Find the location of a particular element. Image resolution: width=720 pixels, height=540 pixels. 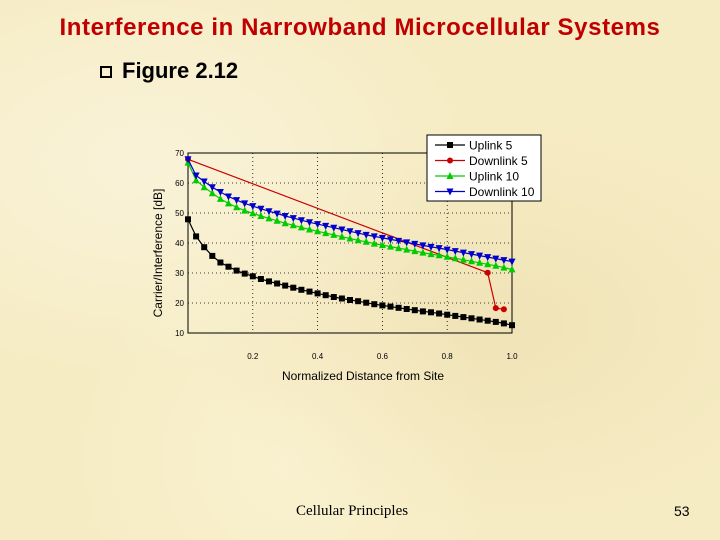

y-tick-label: 10 is located at coordinates (179, 333).